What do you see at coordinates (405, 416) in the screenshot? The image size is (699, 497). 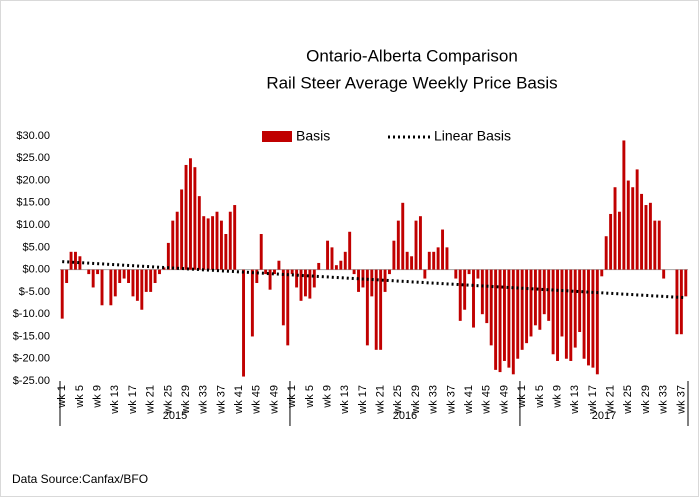 I see `group-label: 2016` at bounding box center [405, 416].